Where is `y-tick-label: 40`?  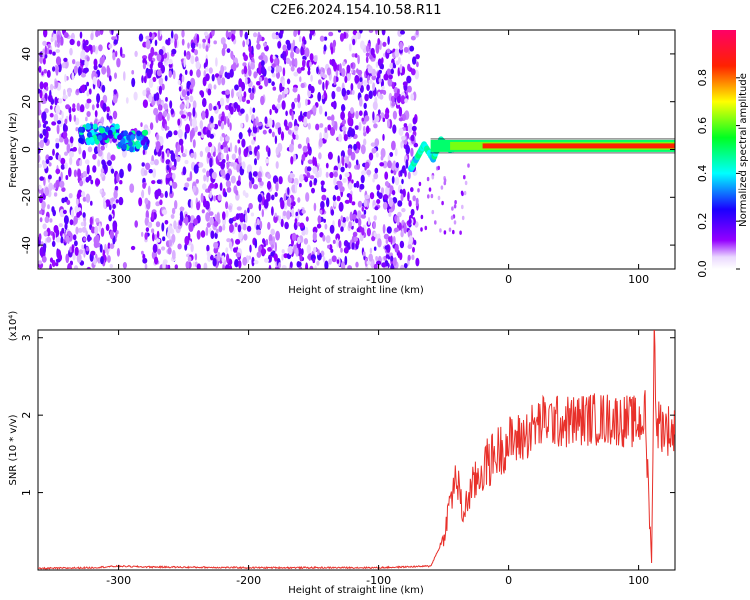 y-tick-label: 40 is located at coordinates (26, 54).